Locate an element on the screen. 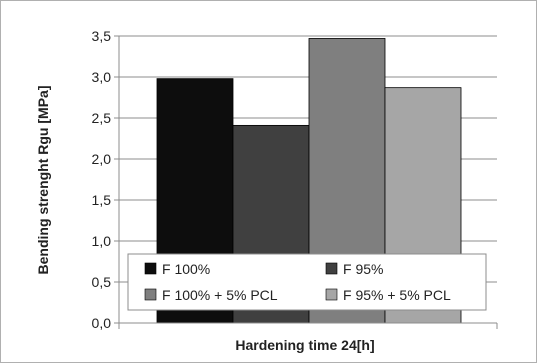 This screenshot has height=363, width=537. y-tick-label: 2,5 is located at coordinates (102, 118).